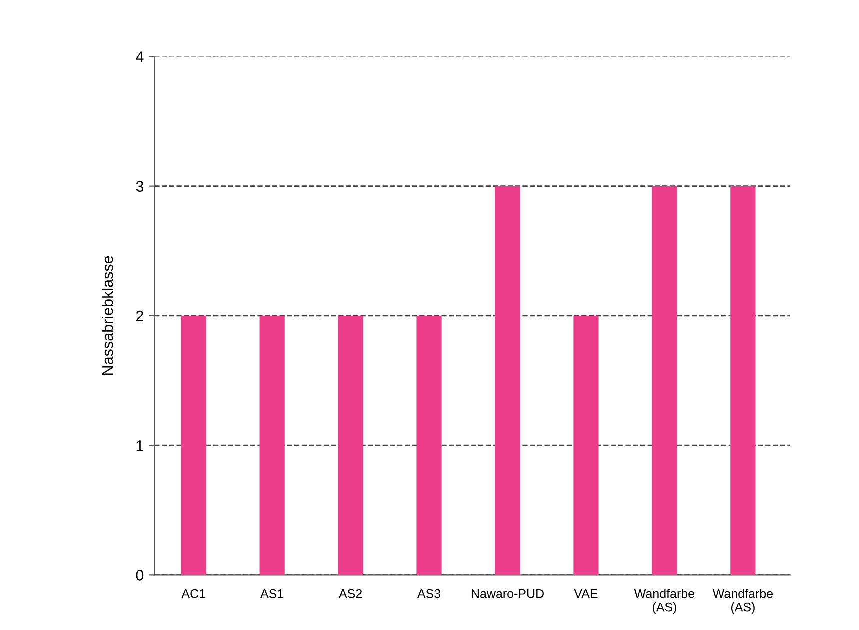 Image resolution: width=859 pixels, height=630 pixels. Describe the element at coordinates (140, 446) in the screenshot. I see `y-tick-label: 1` at that location.